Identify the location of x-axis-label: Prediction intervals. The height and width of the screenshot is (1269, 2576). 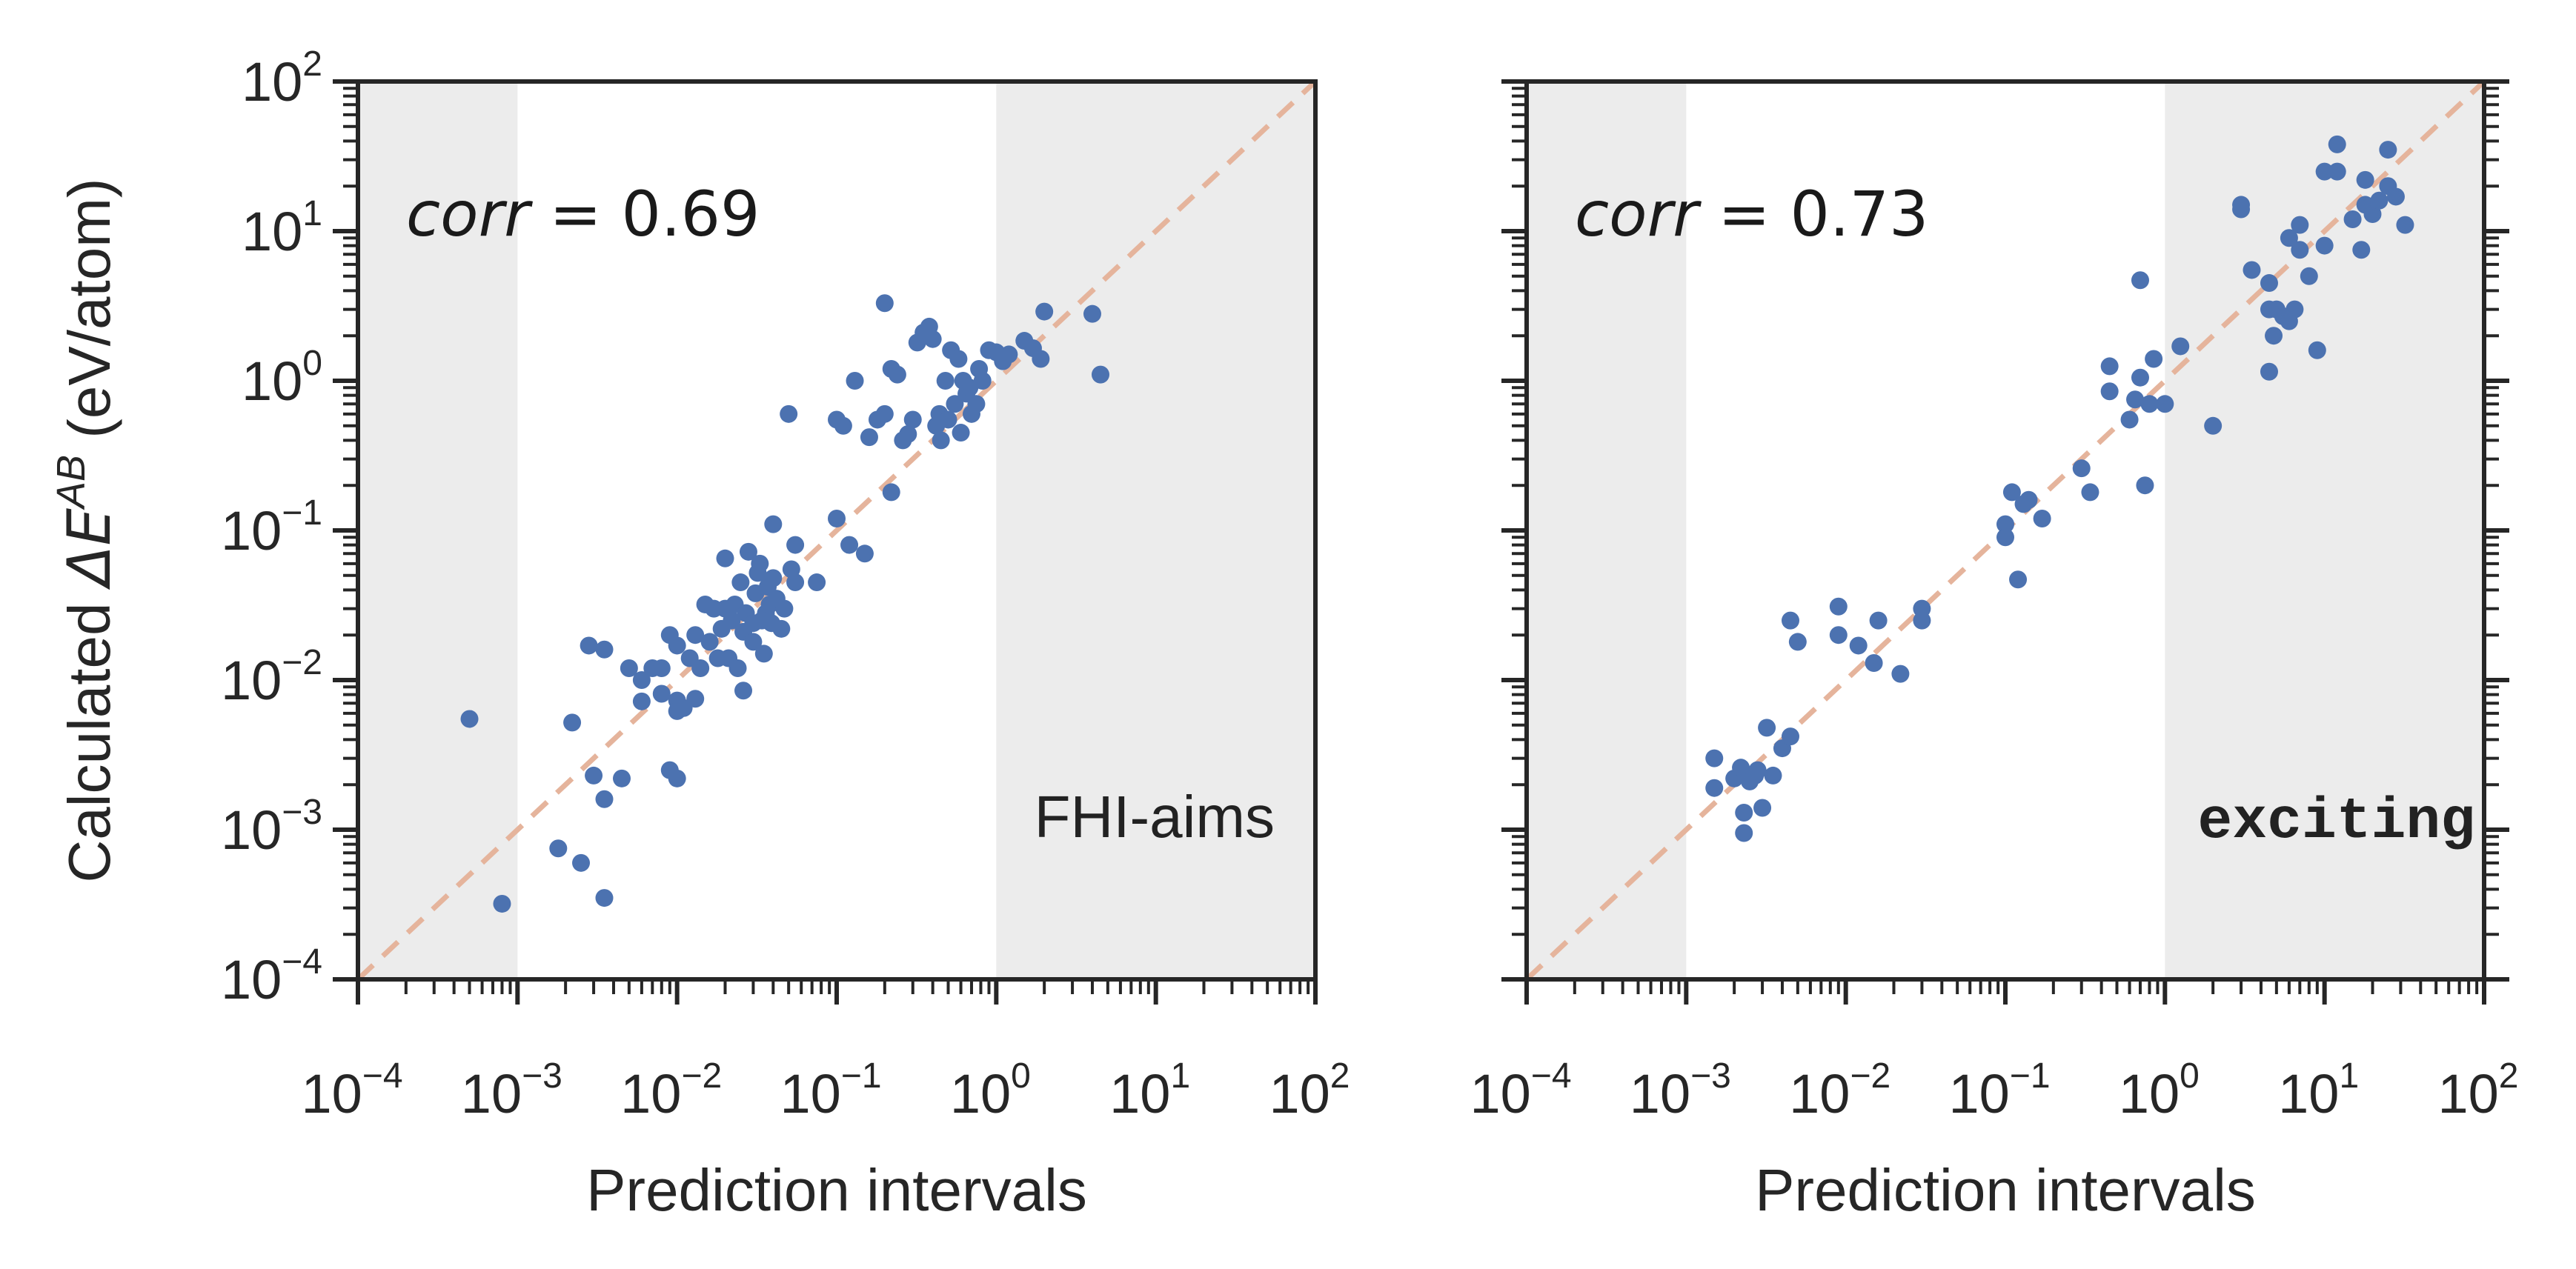
(2006, 1190).